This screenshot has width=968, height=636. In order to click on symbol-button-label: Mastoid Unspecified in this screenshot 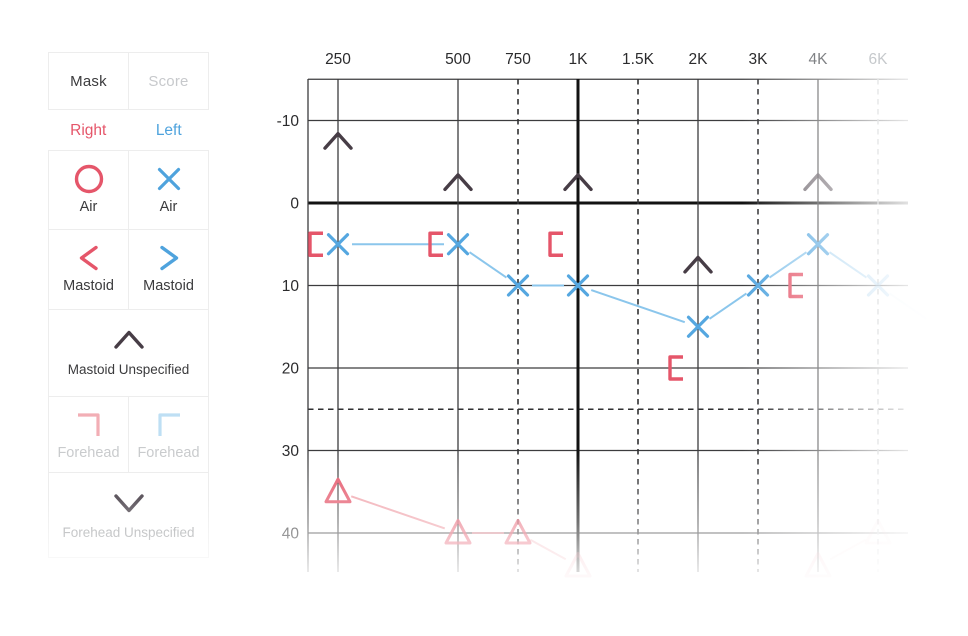, I will do `click(128, 369)`.